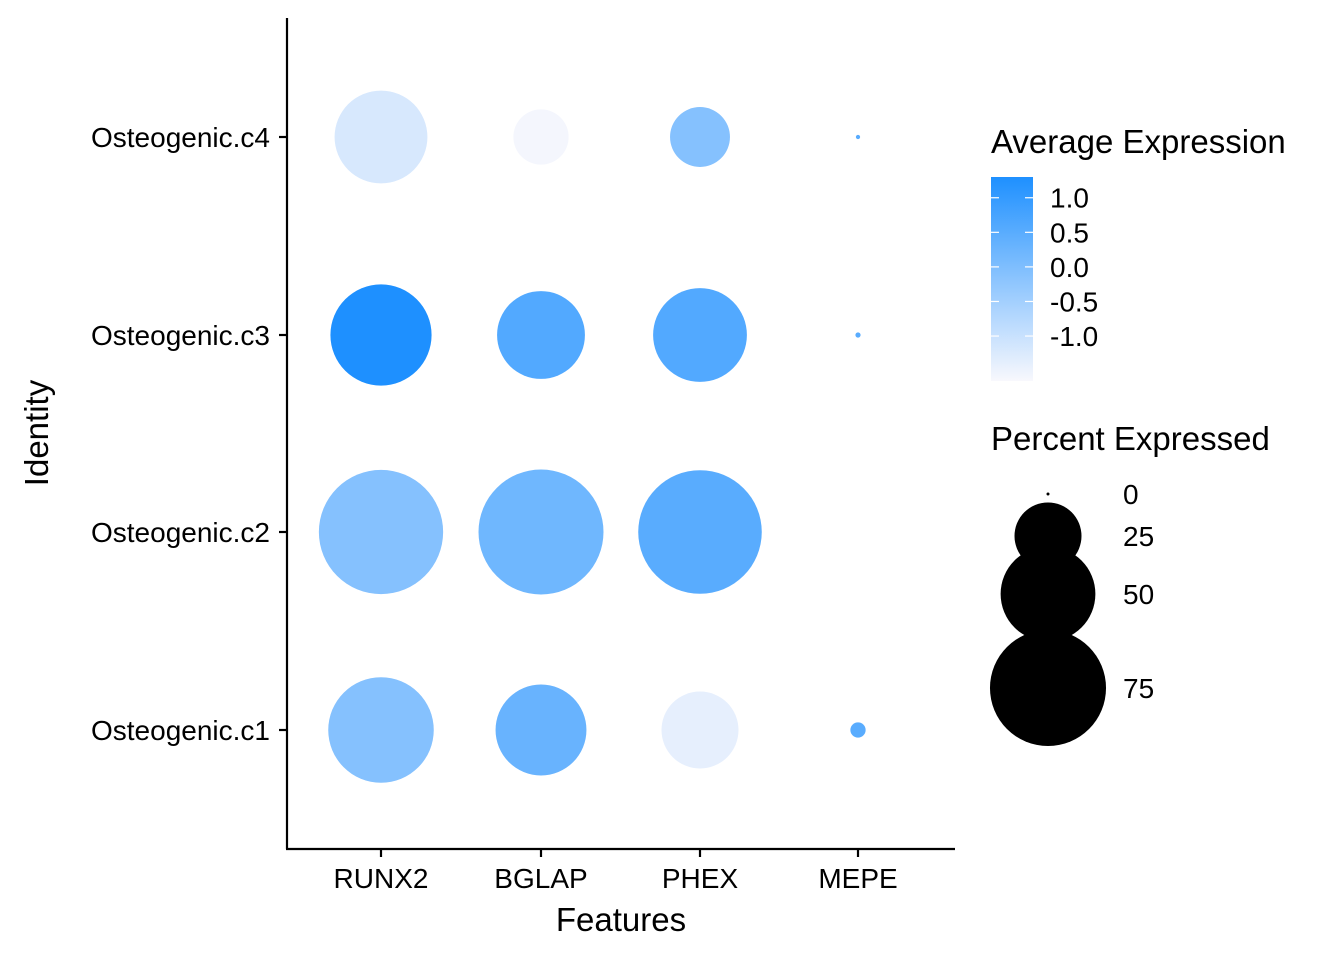  What do you see at coordinates (1138, 688) in the screenshot?
I see `size-legend-label-75: 75` at bounding box center [1138, 688].